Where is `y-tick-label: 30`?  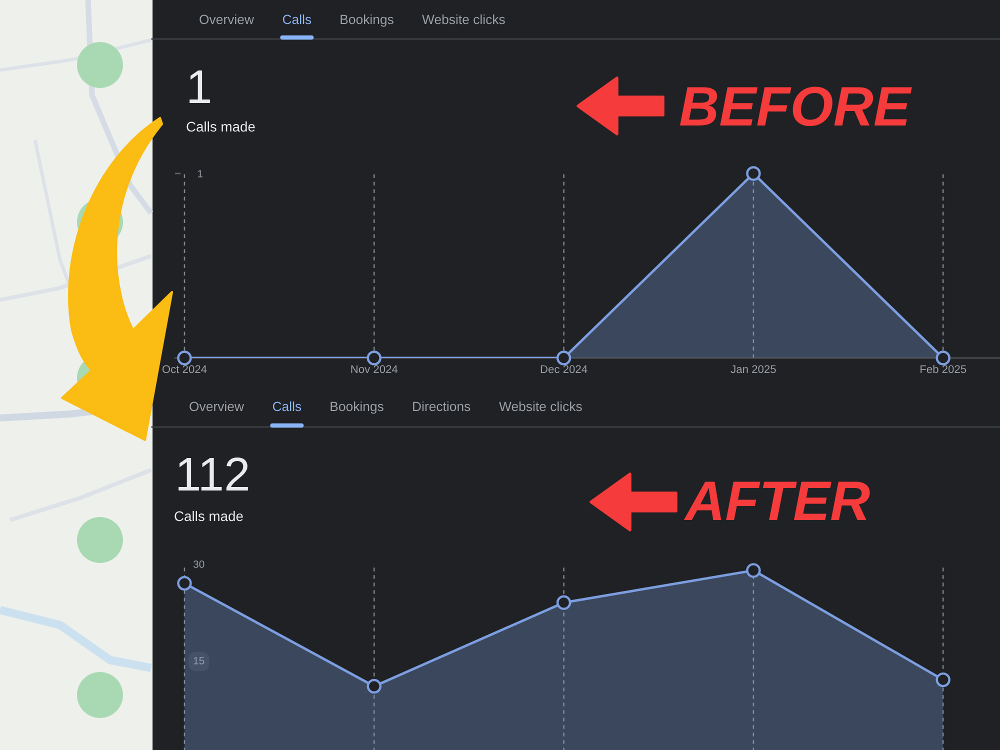 y-tick-label: 30 is located at coordinates (198, 564).